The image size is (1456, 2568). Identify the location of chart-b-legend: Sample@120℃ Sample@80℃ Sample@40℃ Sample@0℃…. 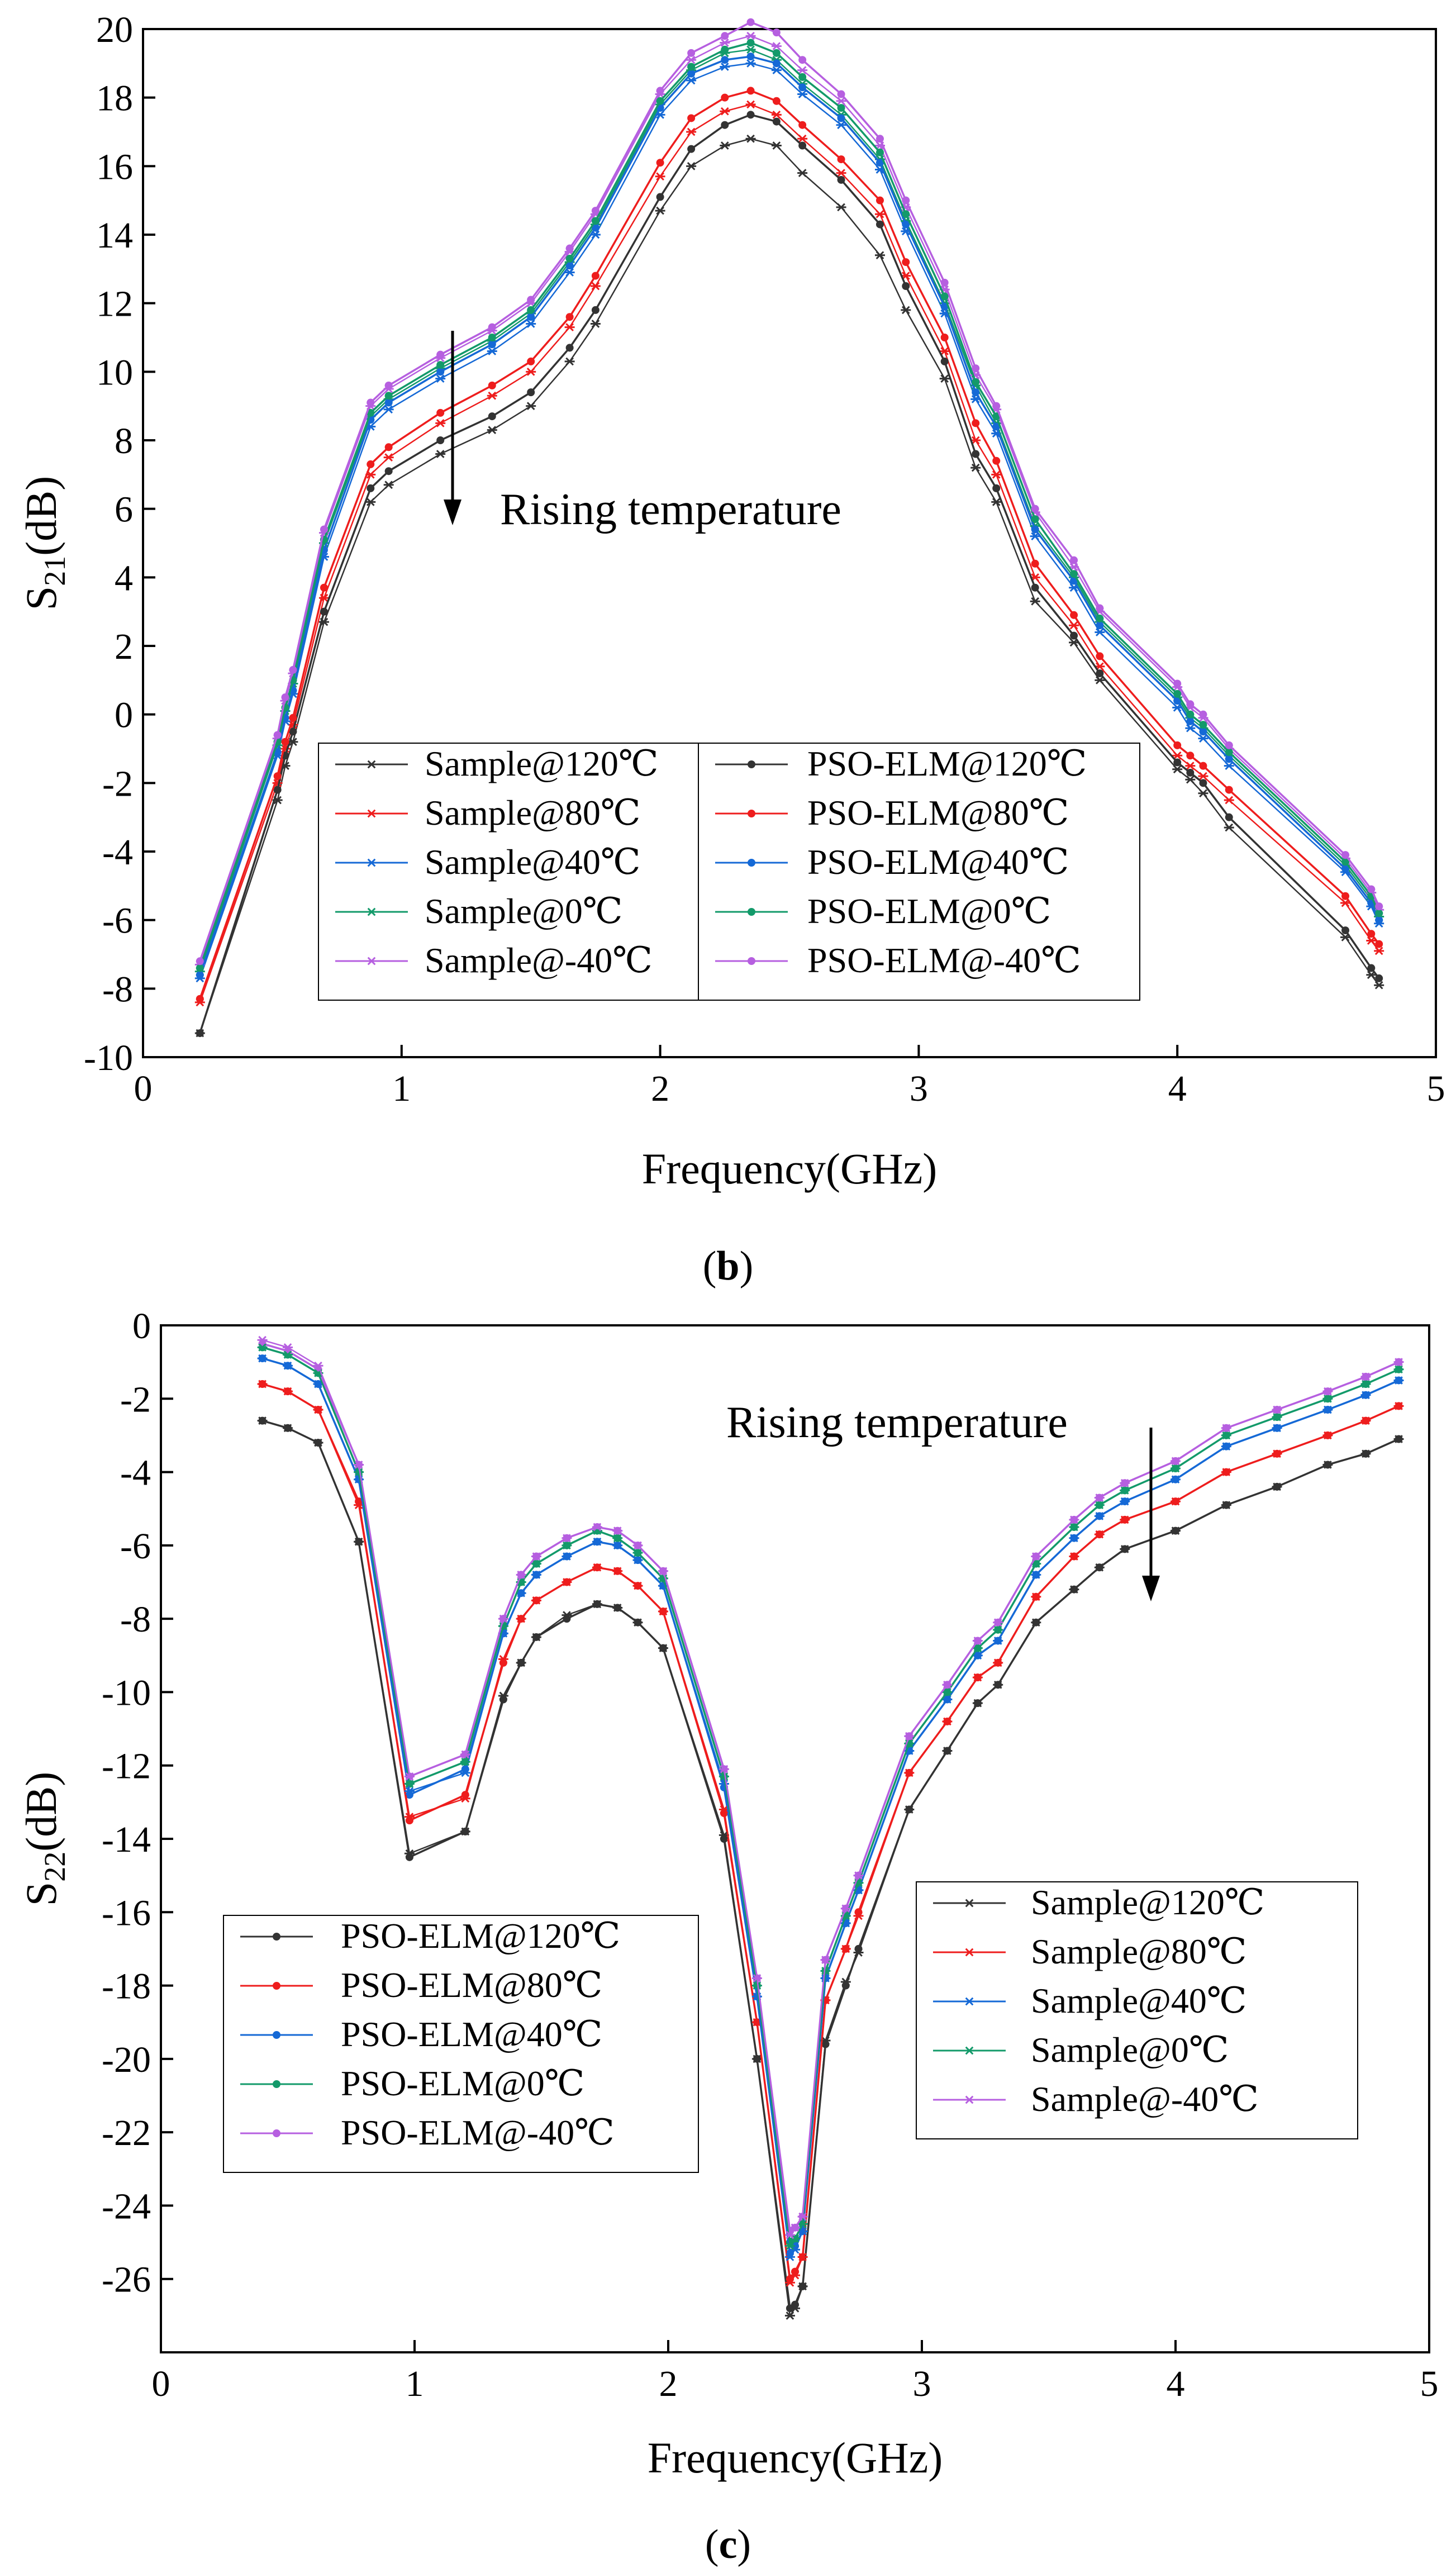
(729, 872).